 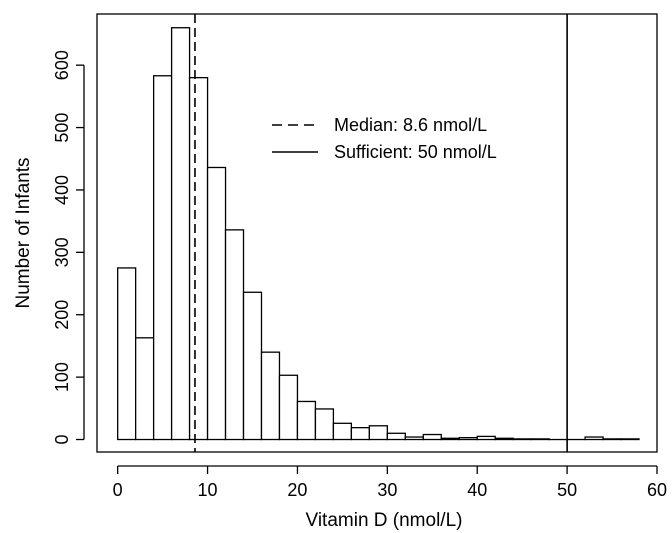 I want to click on y-tick-label: 400, so click(x=62, y=190).